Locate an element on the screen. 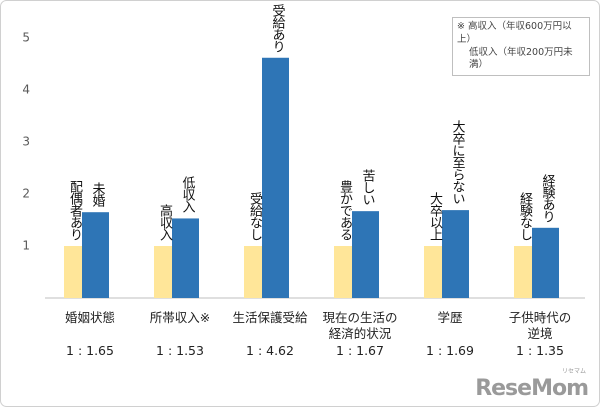 This screenshot has height=407, width=600. bar-label: 高収入 is located at coordinates (164, 222).